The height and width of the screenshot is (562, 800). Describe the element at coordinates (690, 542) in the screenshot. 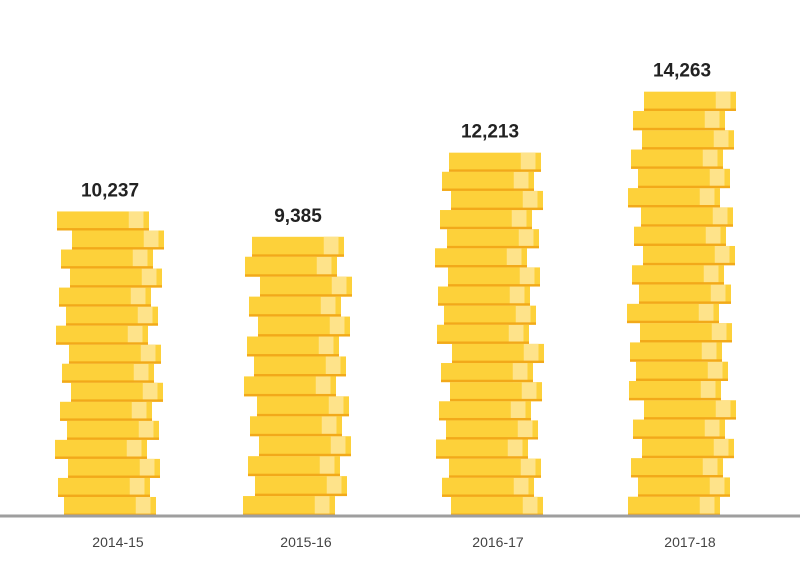

I see `x-tick-label: 2017-18` at that location.